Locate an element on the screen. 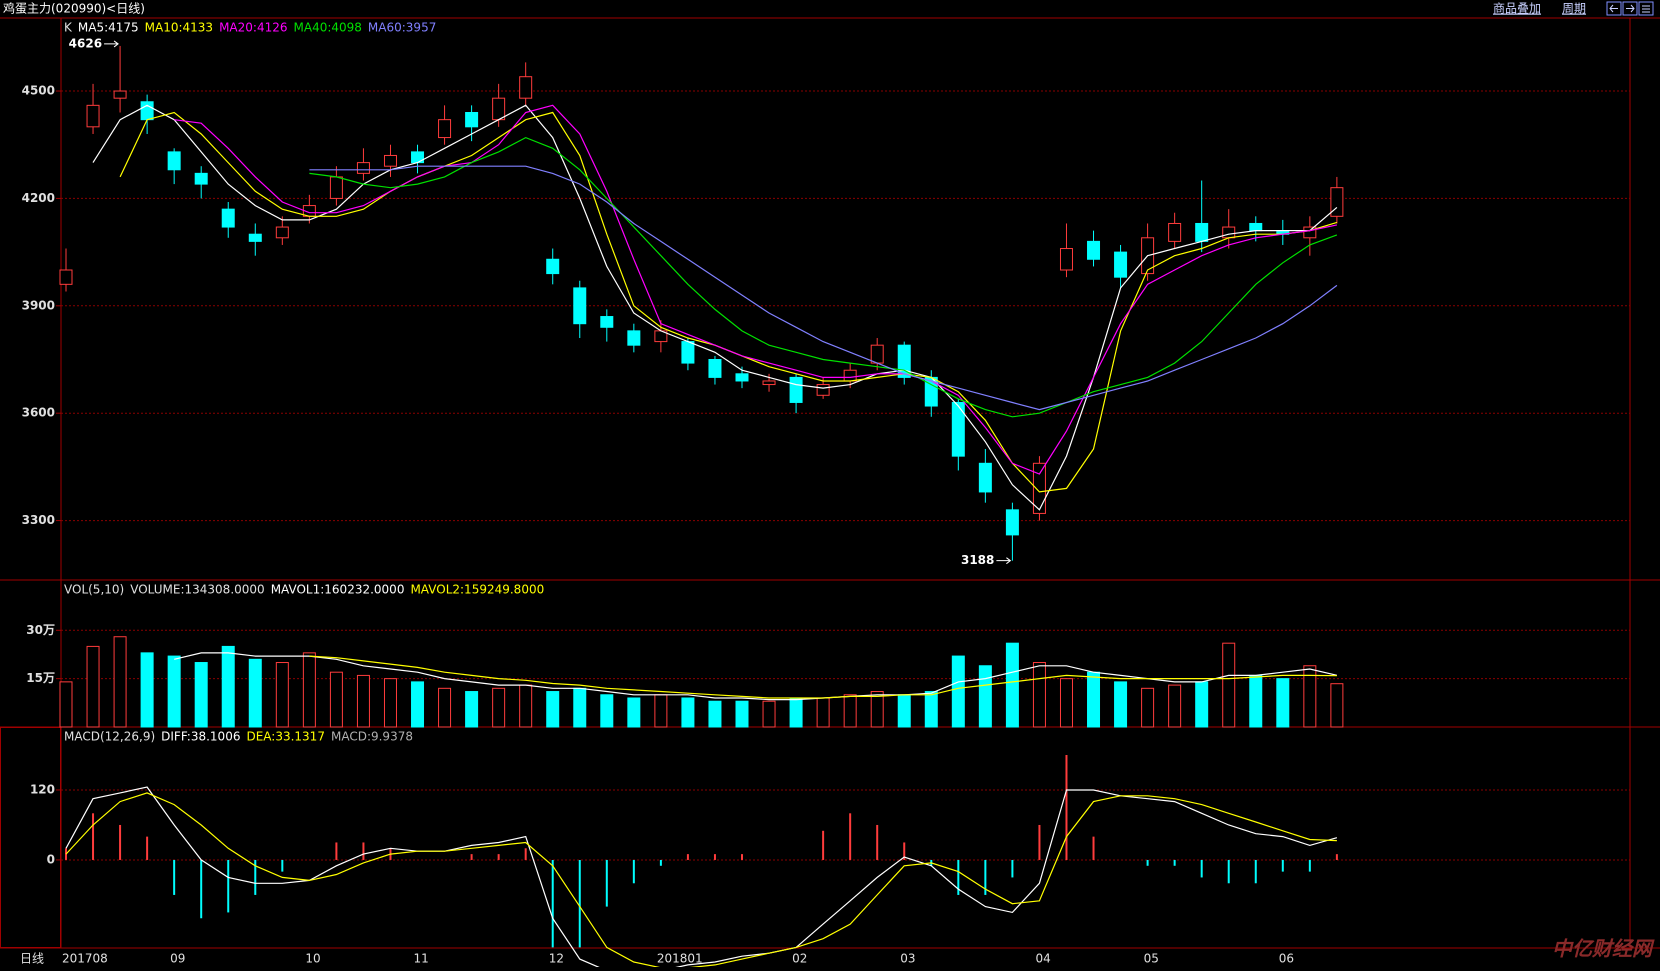  legend-label: K is located at coordinates (68, 28).